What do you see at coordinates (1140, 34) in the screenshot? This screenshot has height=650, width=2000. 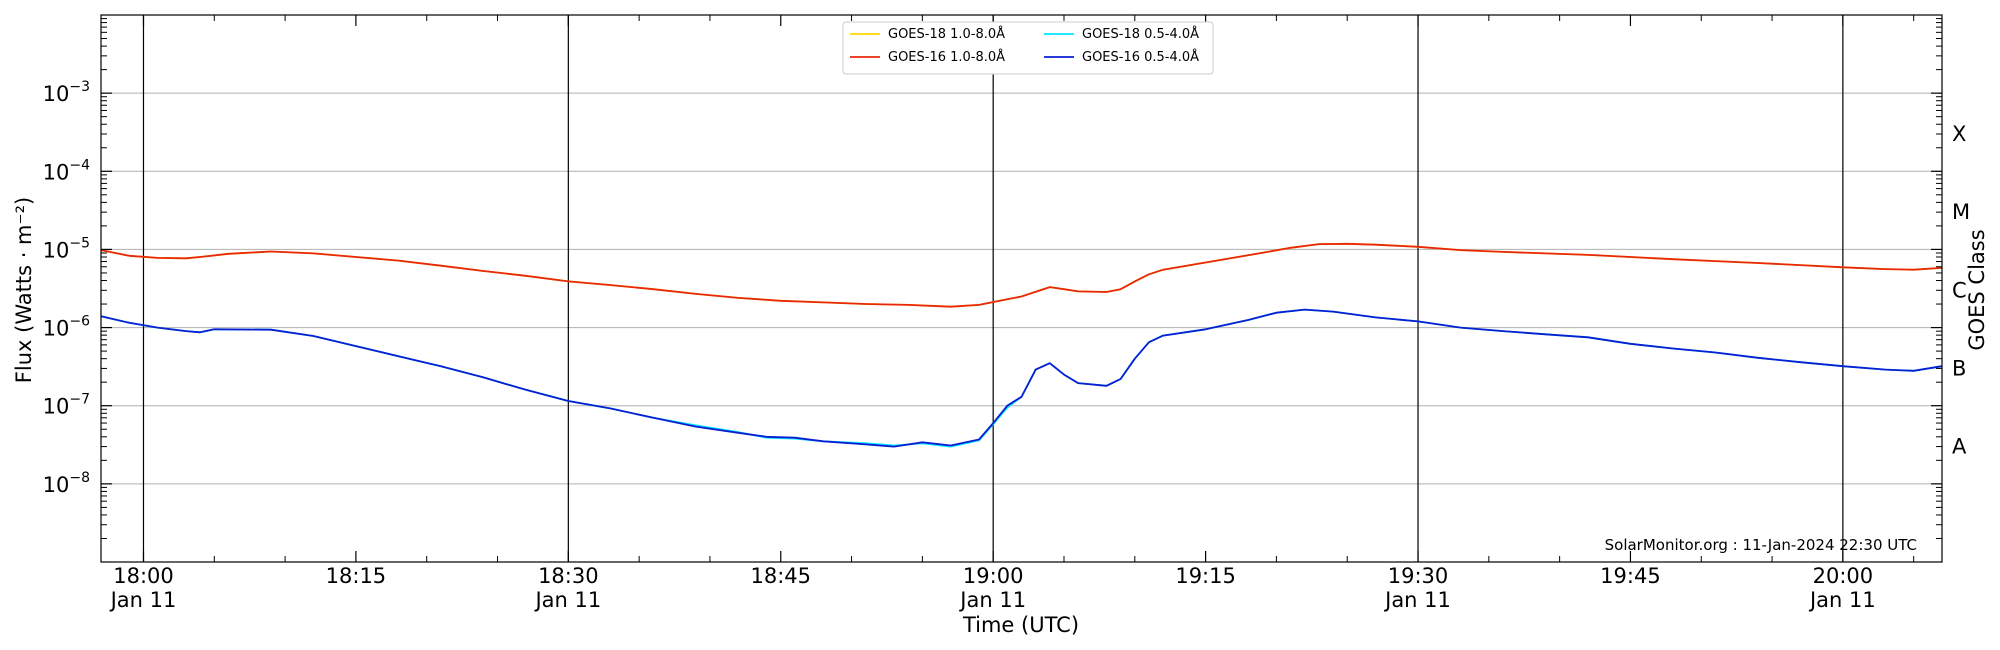 I see `legend-label: GOES-18 0.5-4.0Å` at bounding box center [1140, 34].